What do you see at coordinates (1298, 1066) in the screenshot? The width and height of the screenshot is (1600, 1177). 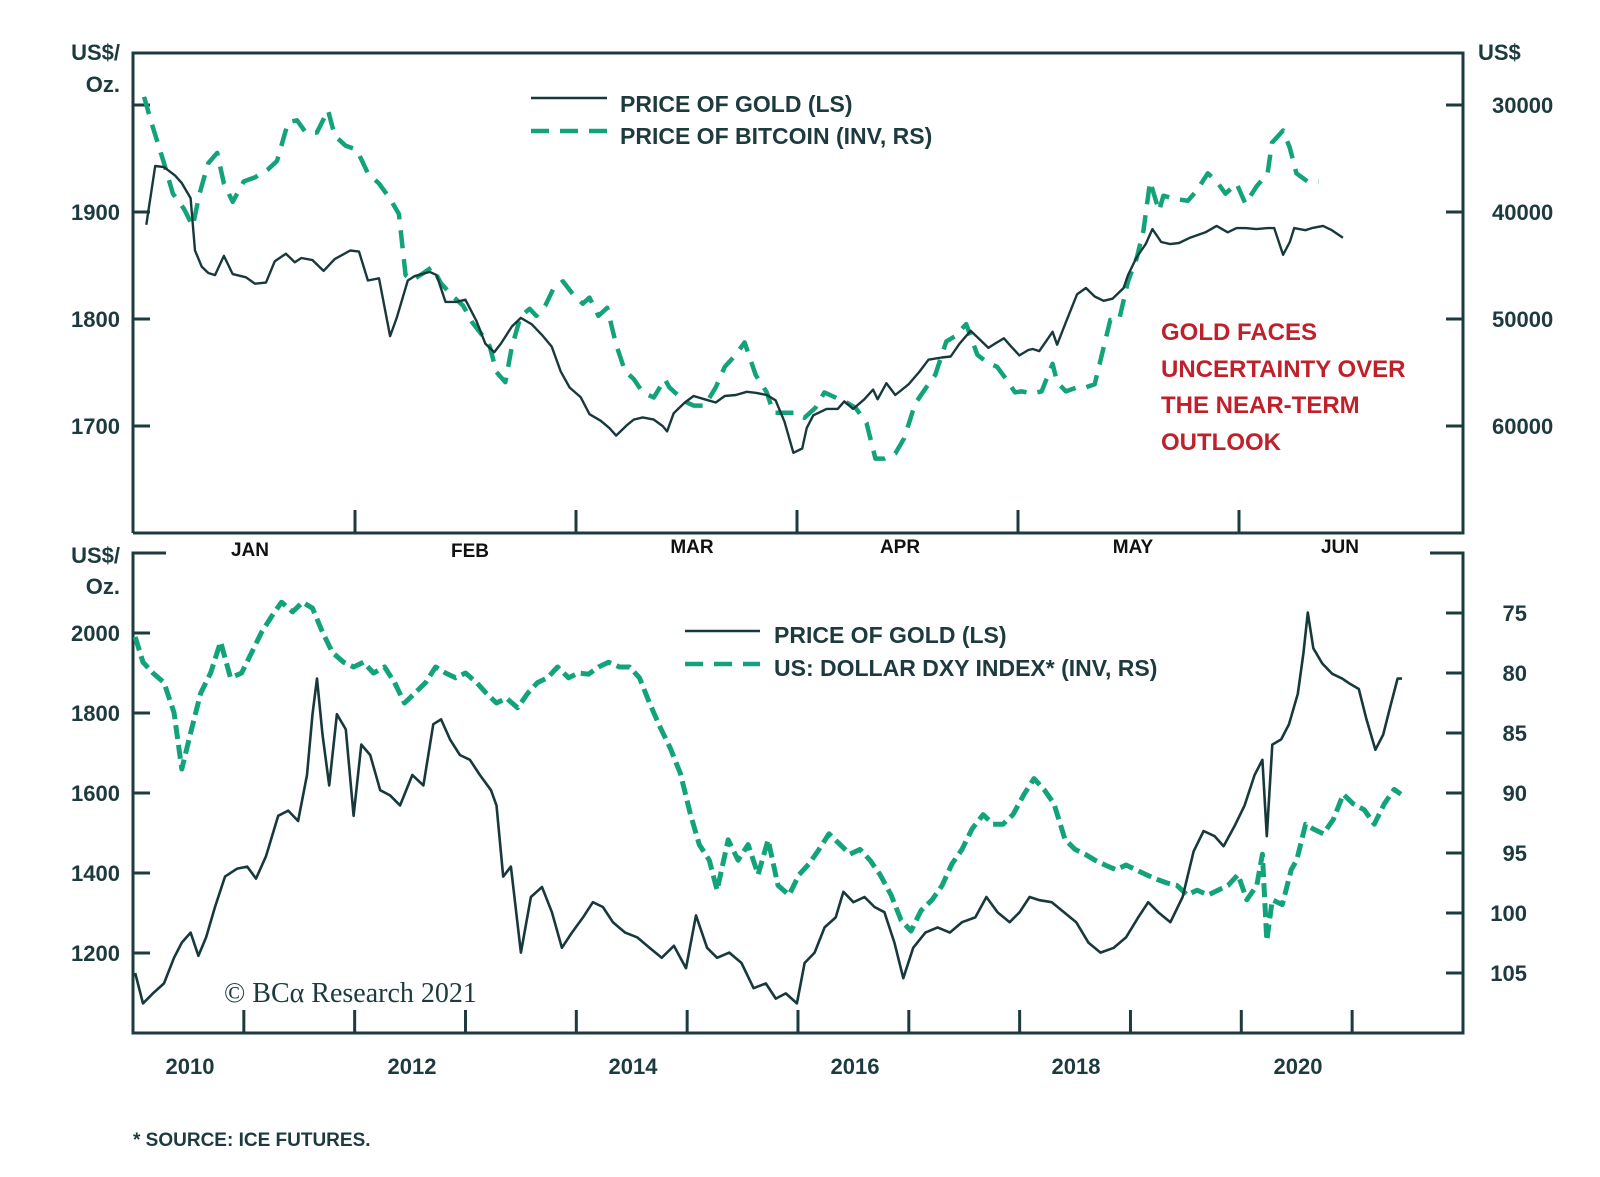 I see `year-label-2020: 2020` at bounding box center [1298, 1066].